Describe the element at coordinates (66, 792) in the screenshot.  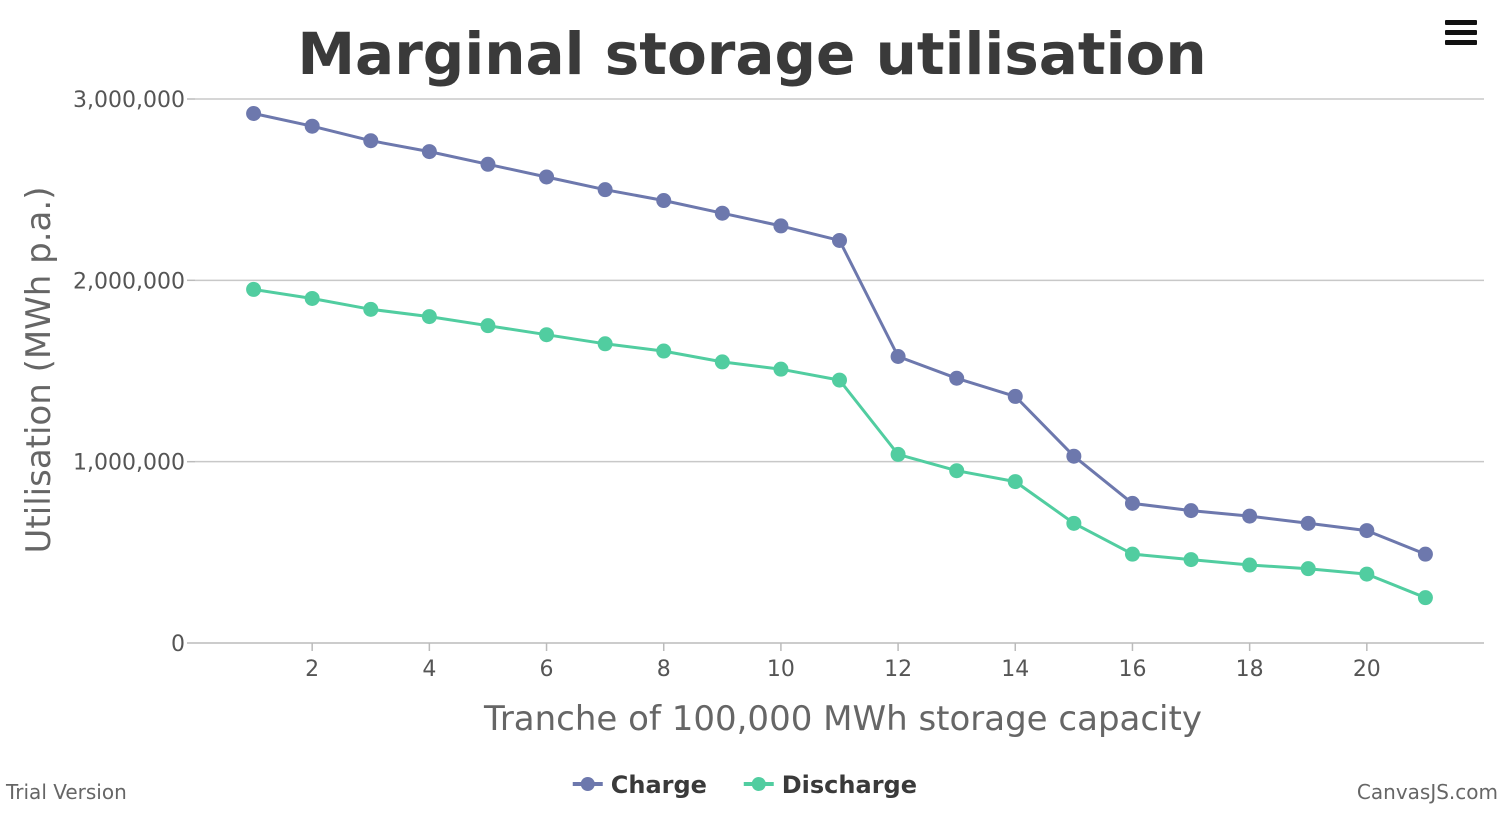
I see `trial-version-label: Trial Version` at that location.